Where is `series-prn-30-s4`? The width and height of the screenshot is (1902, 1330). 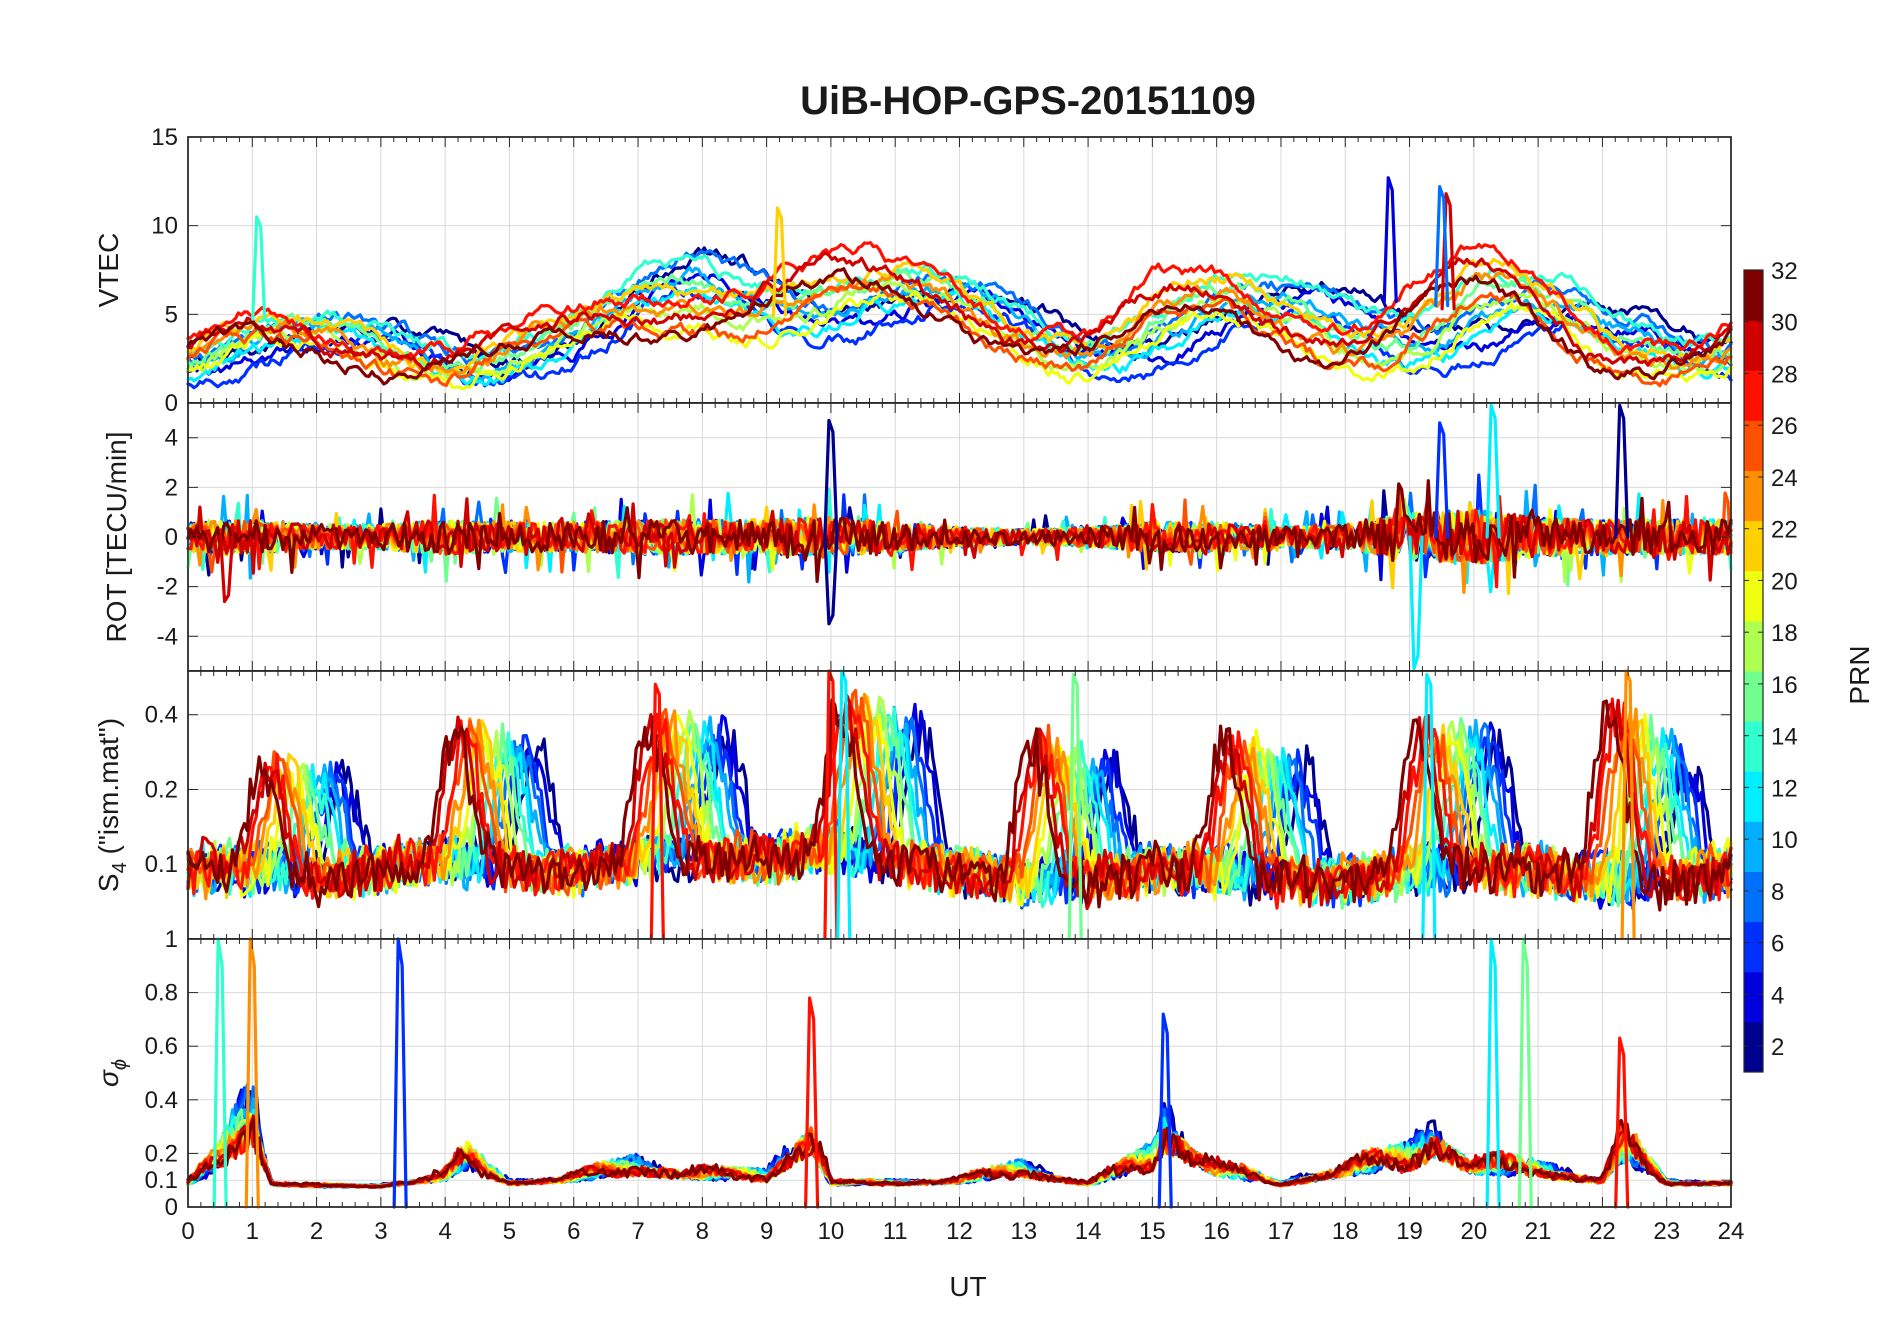
series-prn-30-s4 is located at coordinates (959, 802).